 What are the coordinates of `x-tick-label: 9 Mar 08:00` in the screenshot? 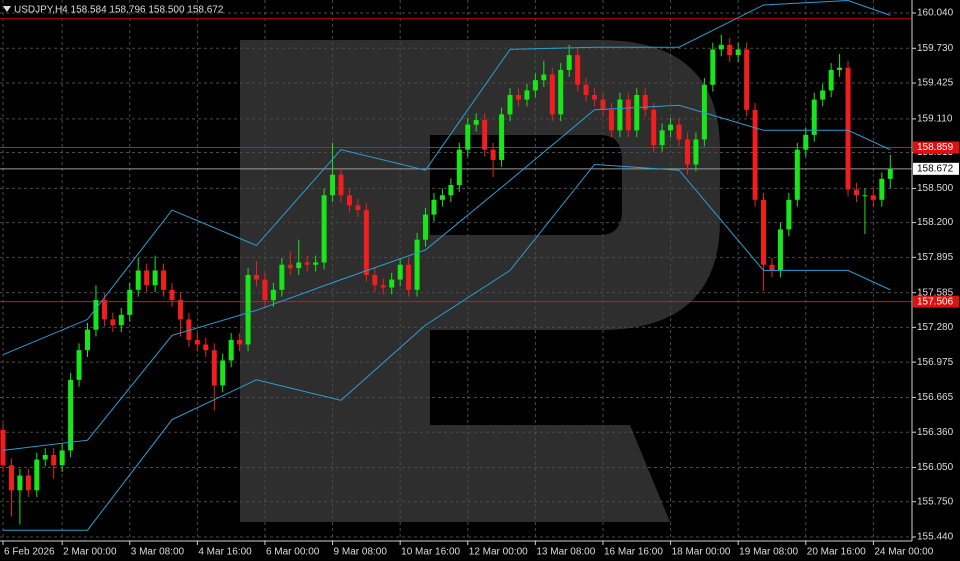 It's located at (361, 552).